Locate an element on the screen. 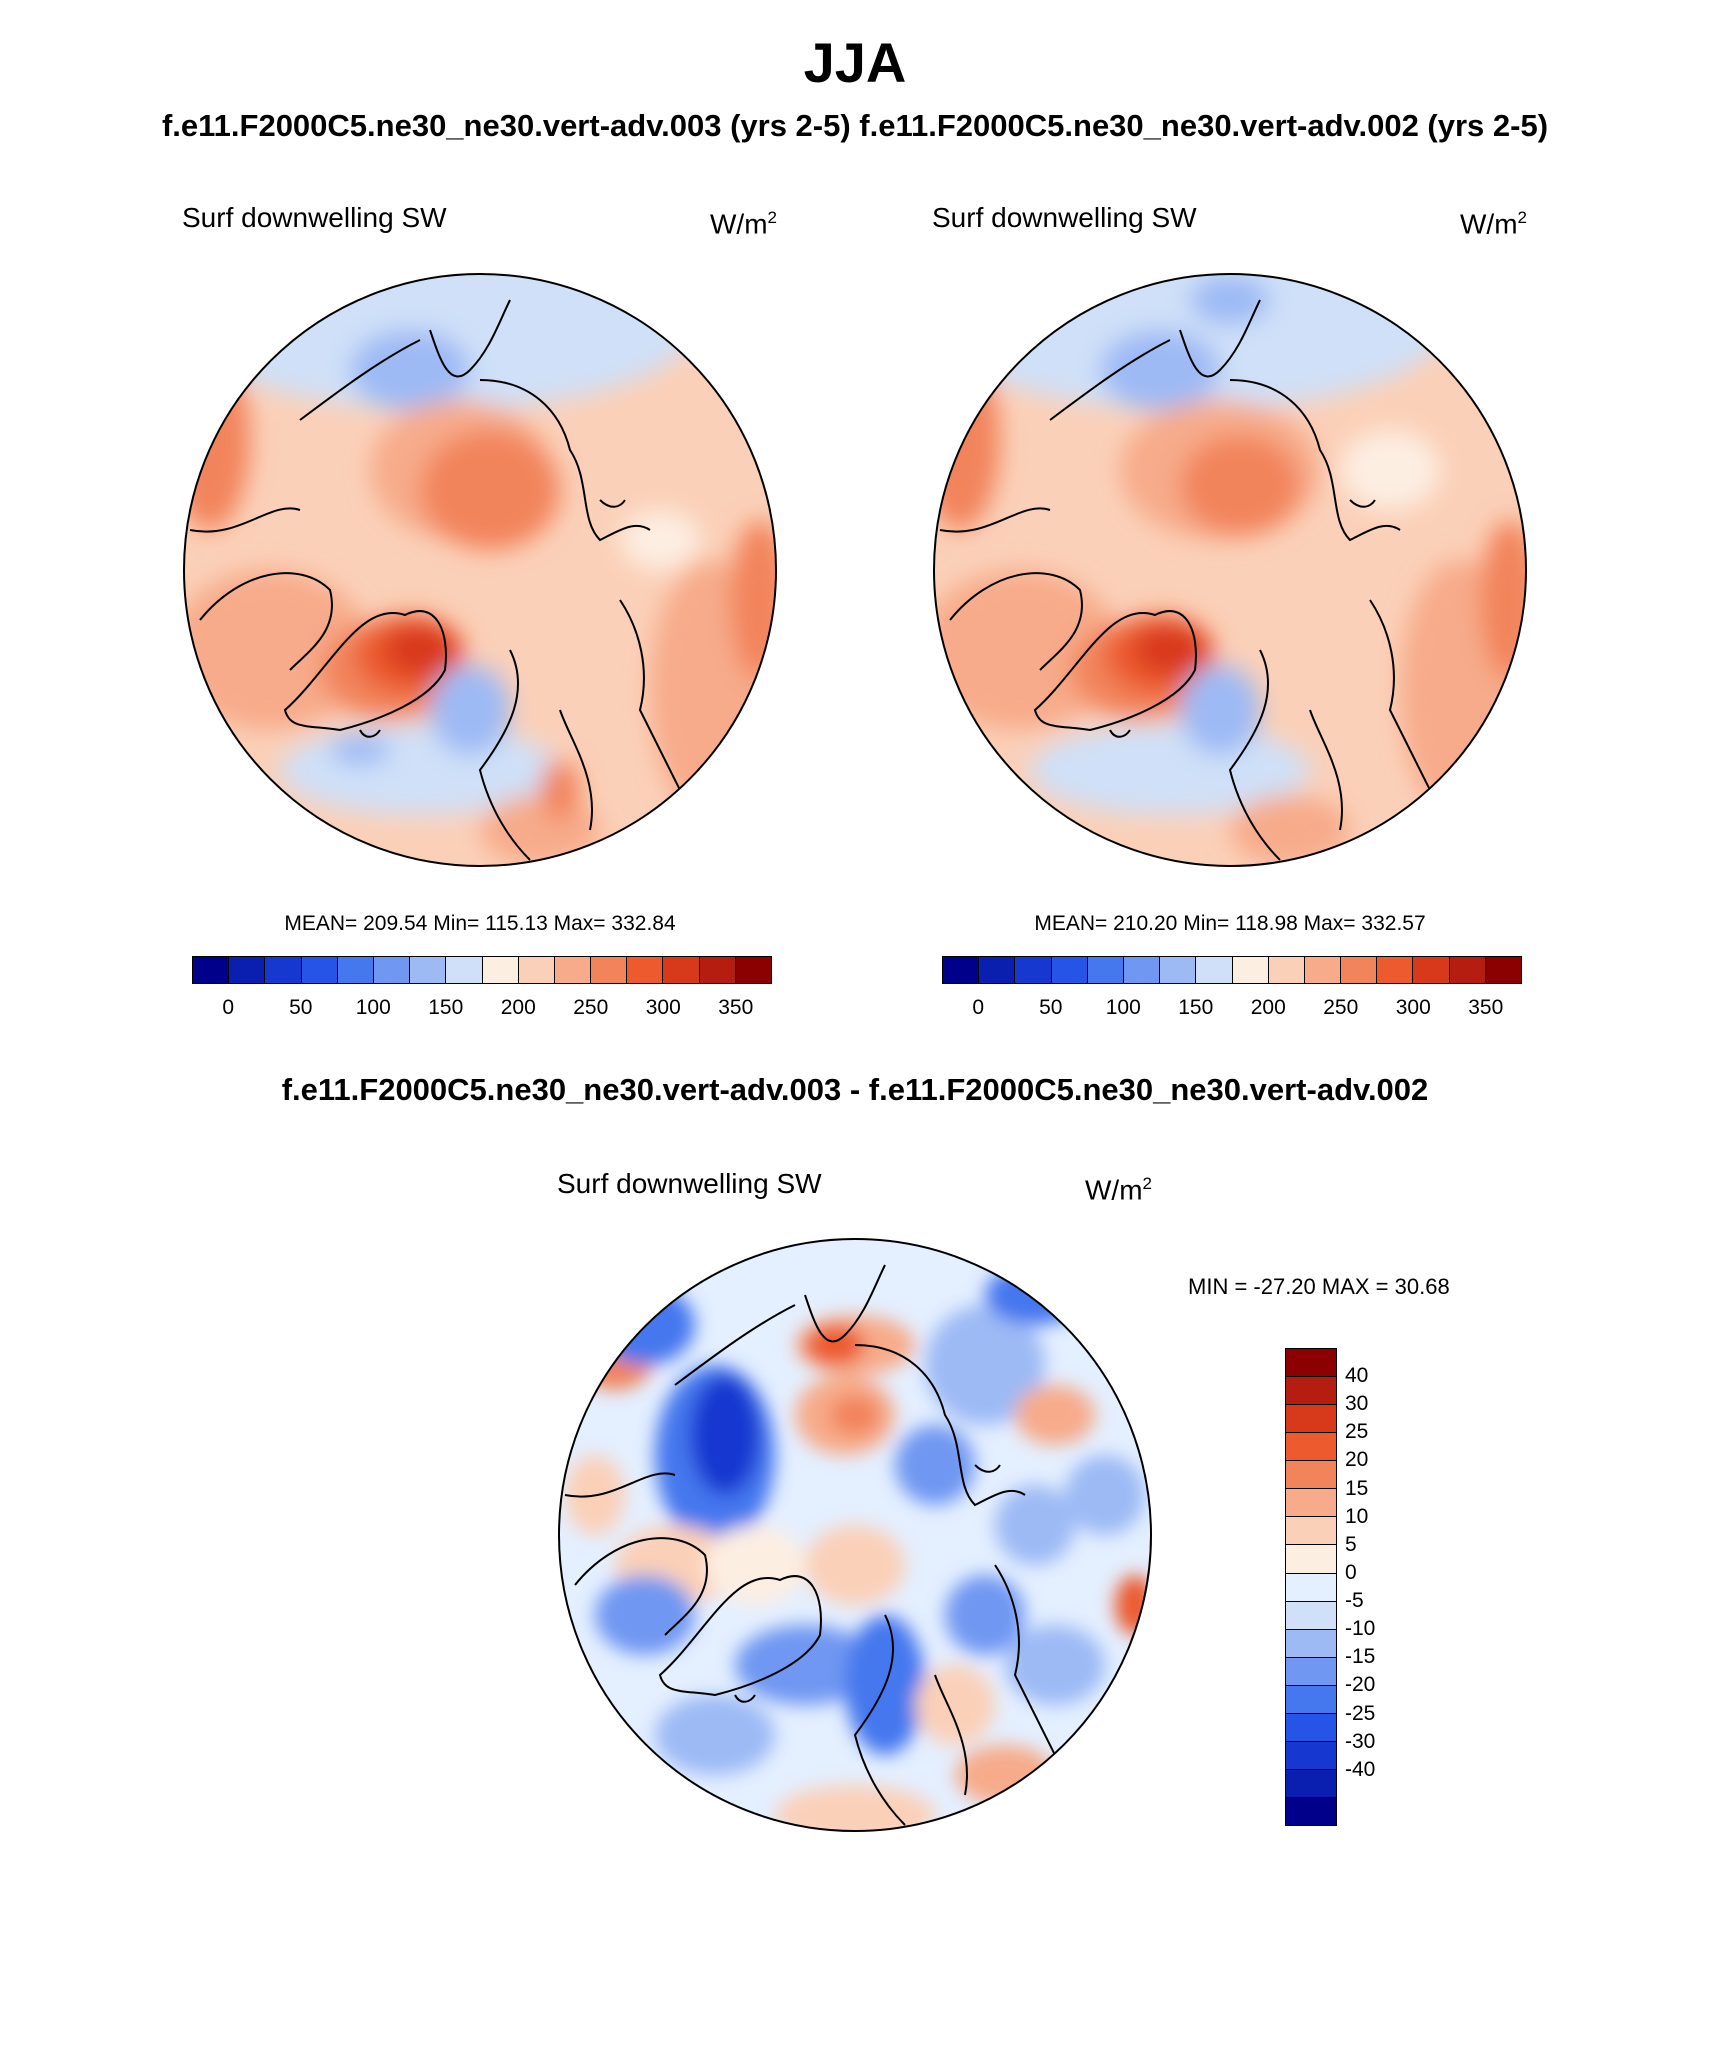  difference-colorbar-tick-label: 30 is located at coordinates (1357, 1404).